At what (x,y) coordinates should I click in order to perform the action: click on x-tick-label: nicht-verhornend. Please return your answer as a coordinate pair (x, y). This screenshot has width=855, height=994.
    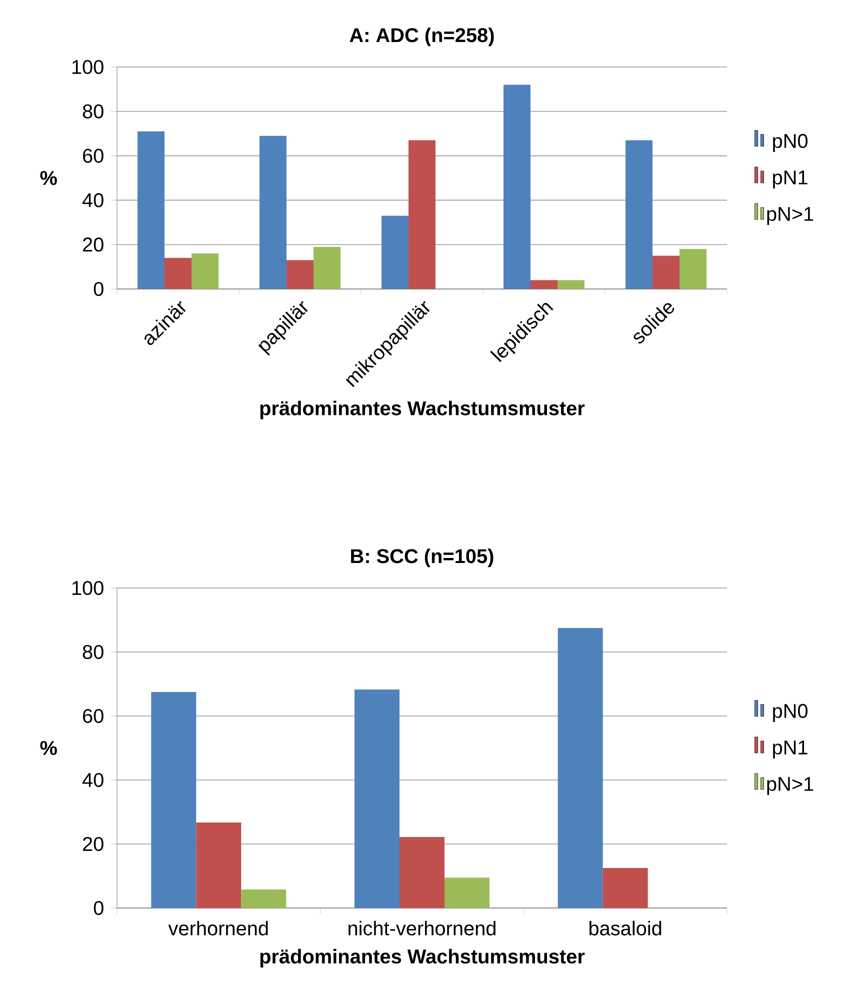
    Looking at the image, I should click on (422, 928).